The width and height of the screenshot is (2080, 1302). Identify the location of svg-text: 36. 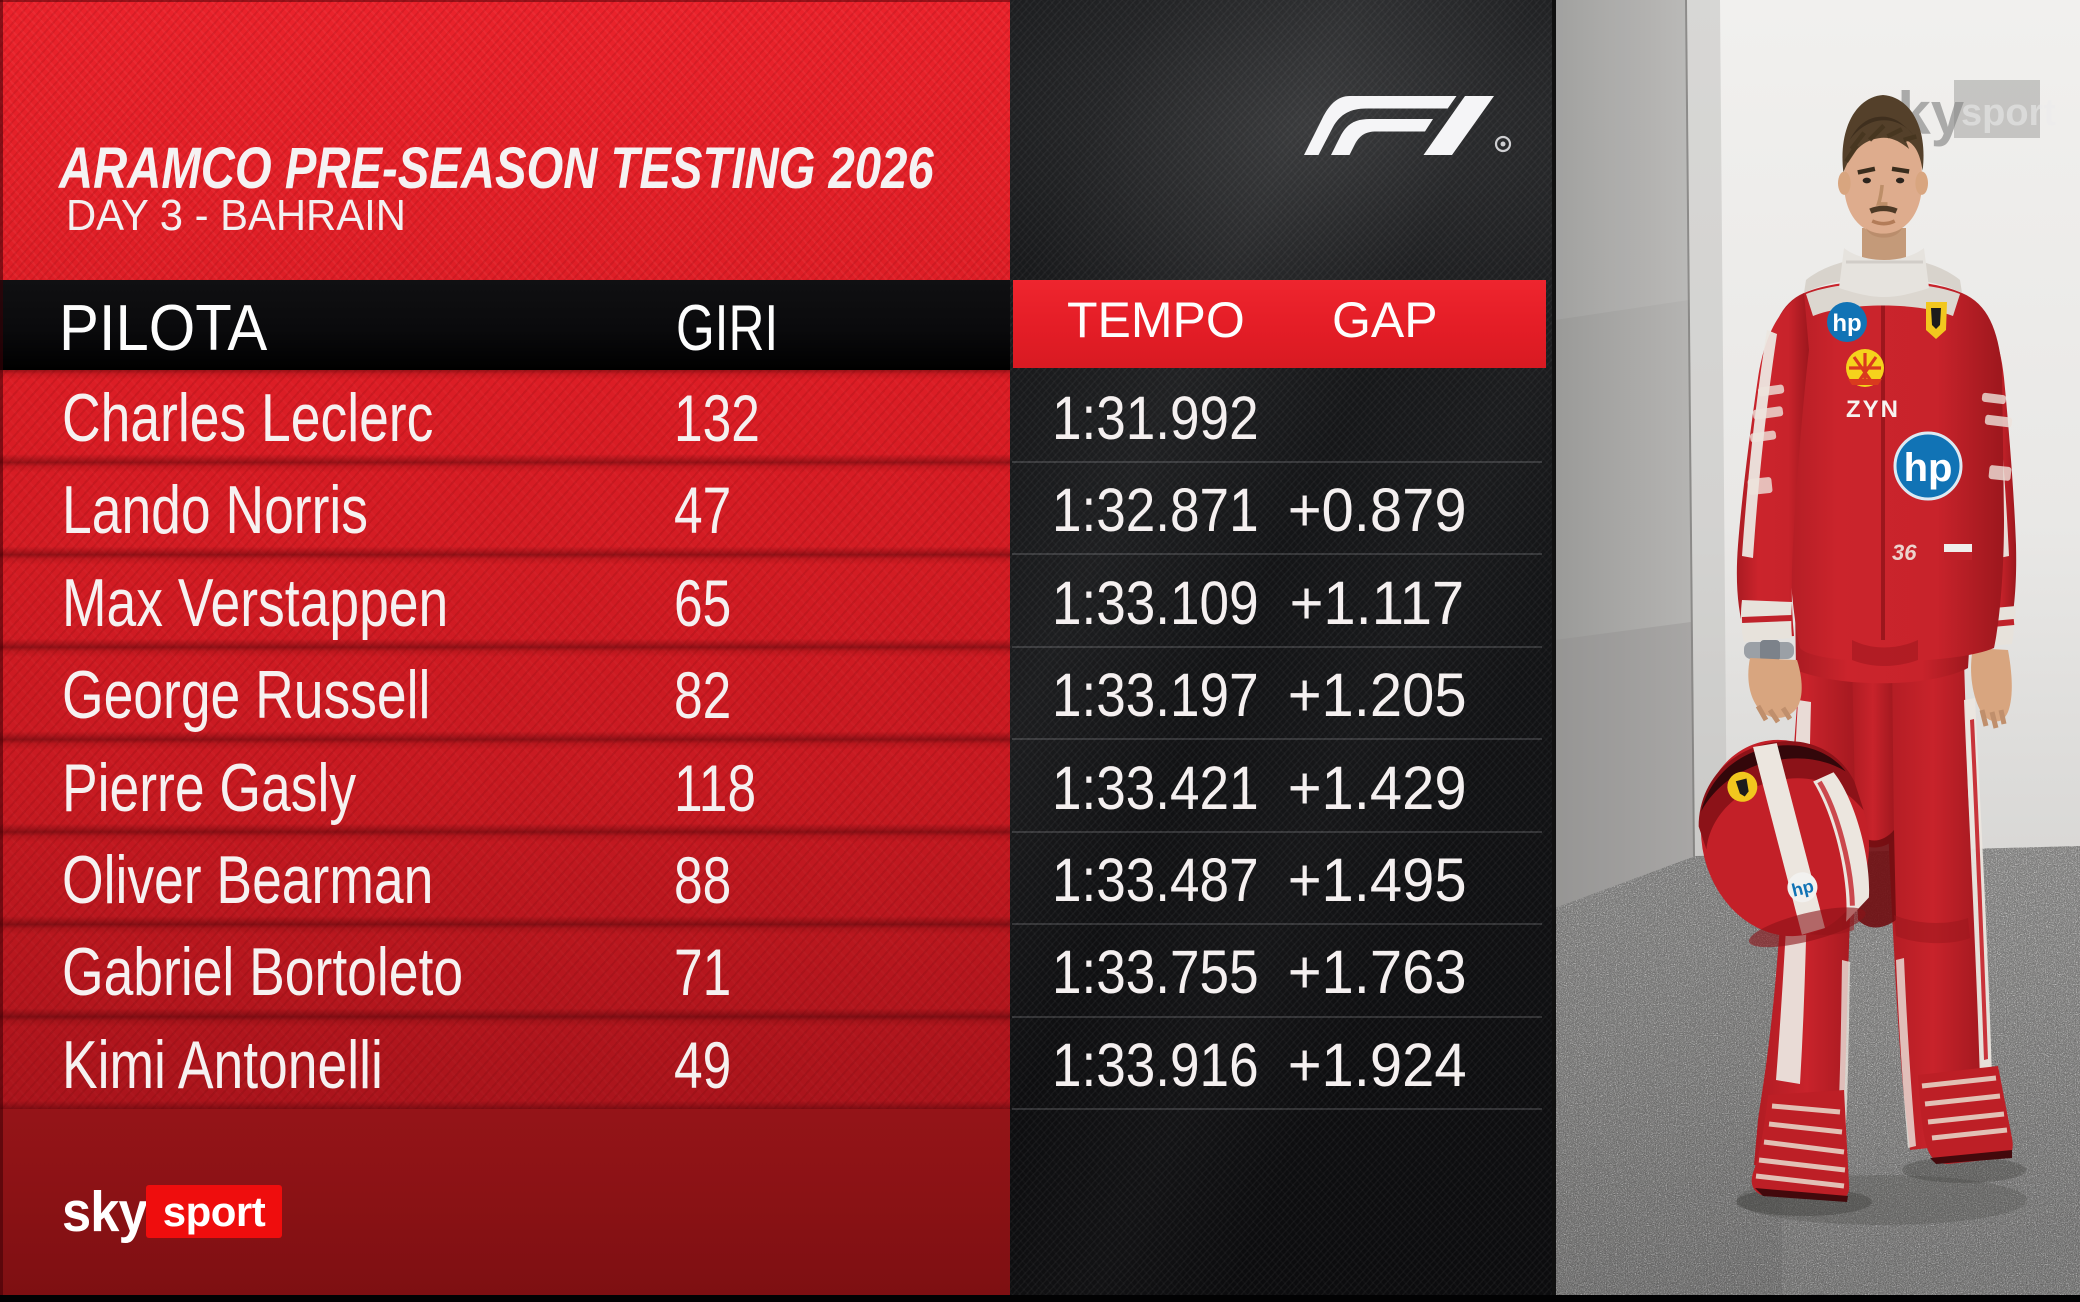
(1904, 552).